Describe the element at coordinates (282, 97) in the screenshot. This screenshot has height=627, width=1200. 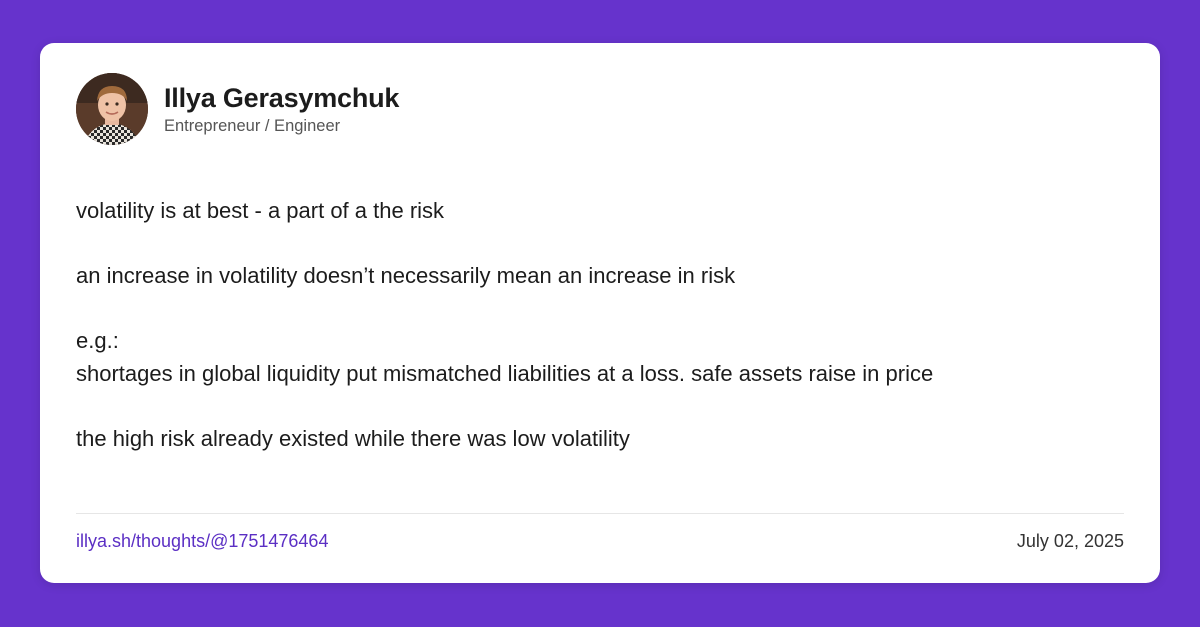
I see `author-name: Illya Gerasymchuk` at that location.